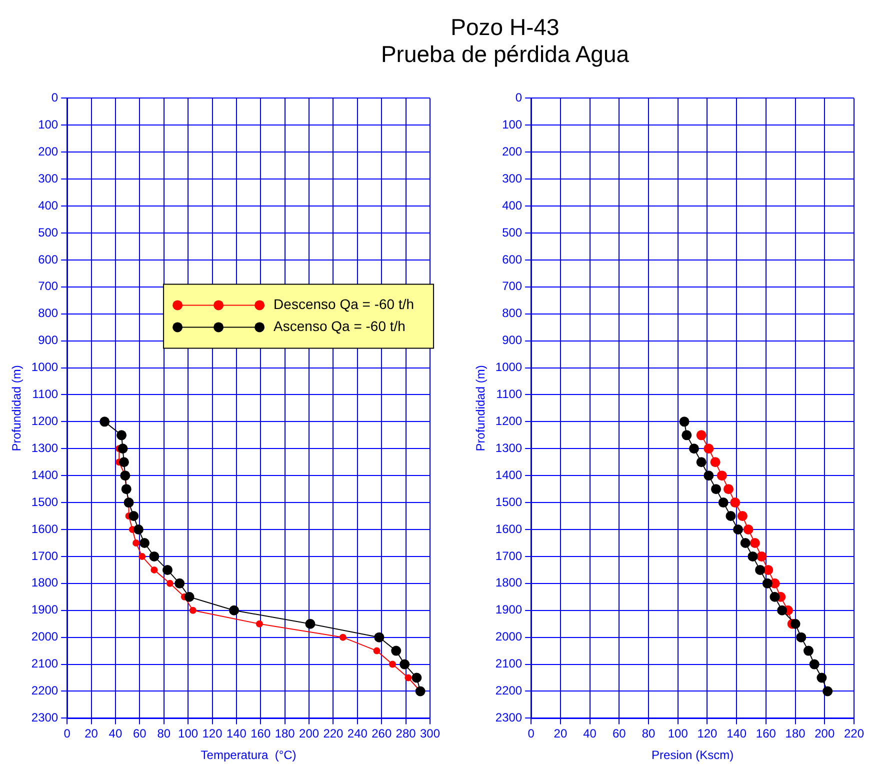 The image size is (873, 767). Describe the element at coordinates (854, 733) in the screenshot. I see `x-tick-label: 220` at that location.